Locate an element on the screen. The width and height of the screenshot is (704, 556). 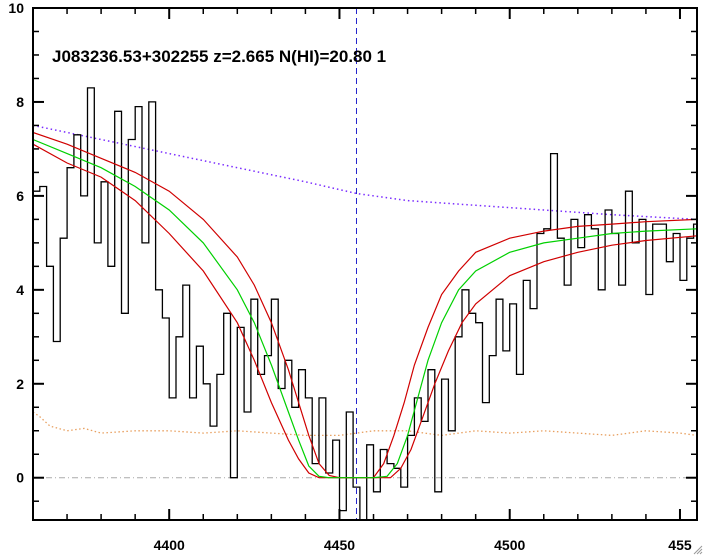
x-tick-label: 455 is located at coordinates (680, 545).